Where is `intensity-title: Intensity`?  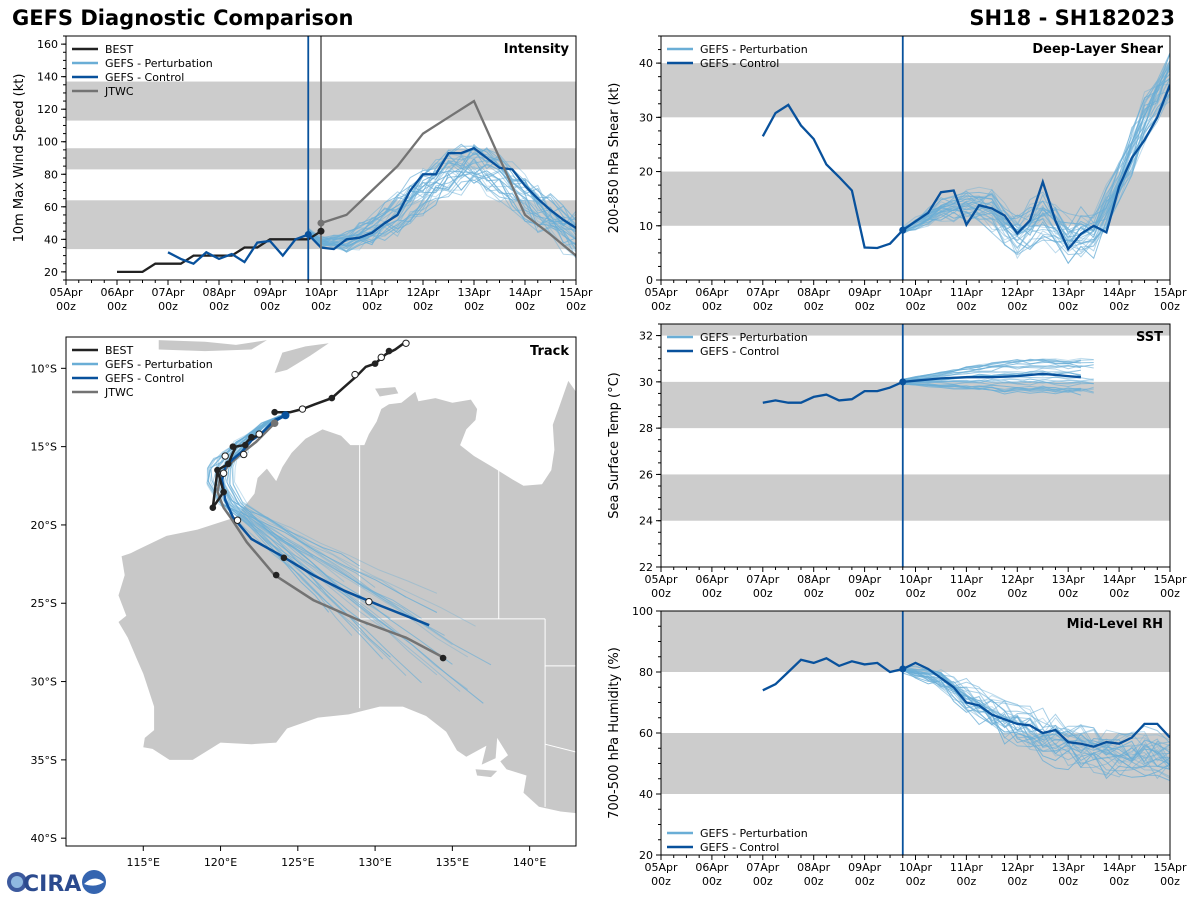 intensity-title: Intensity is located at coordinates (537, 49).